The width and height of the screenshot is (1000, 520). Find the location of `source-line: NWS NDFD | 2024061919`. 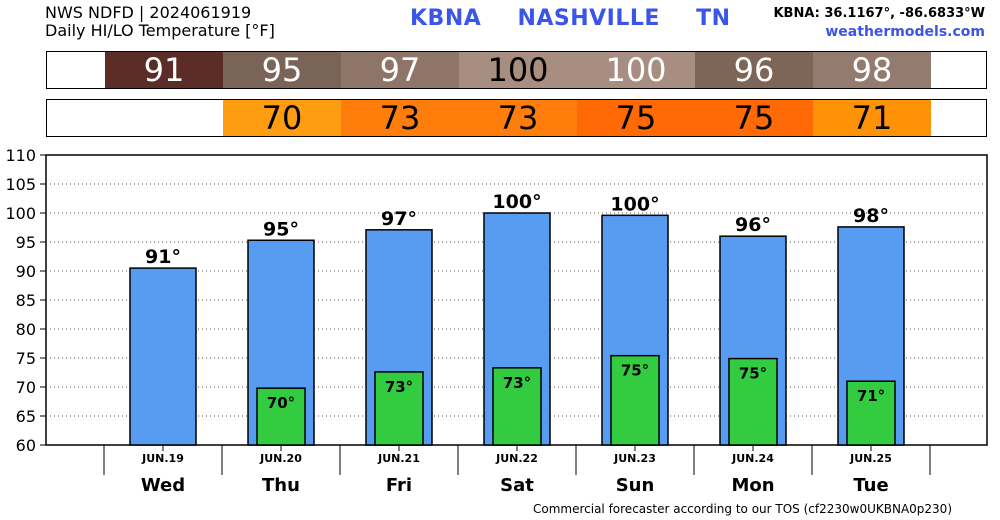

source-line: NWS NDFD | 2024061919 is located at coordinates (148, 12).